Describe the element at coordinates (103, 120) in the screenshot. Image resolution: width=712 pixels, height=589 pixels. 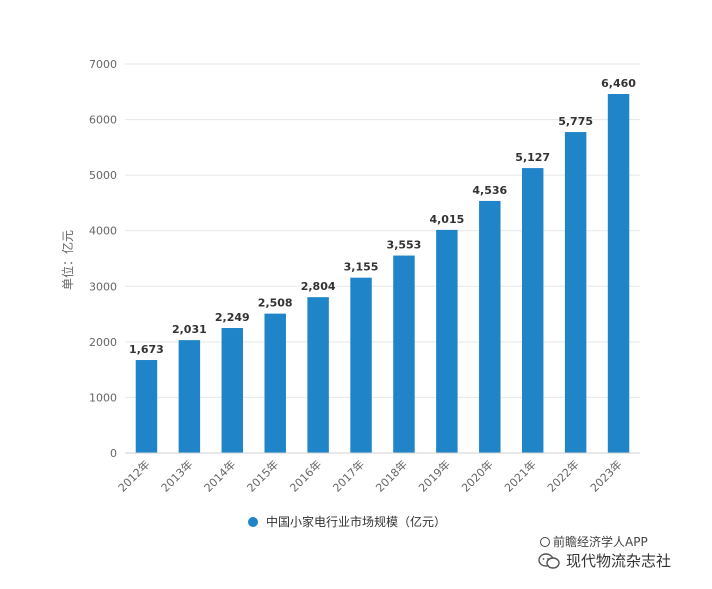
I see `y-tick-label: 6000` at that location.